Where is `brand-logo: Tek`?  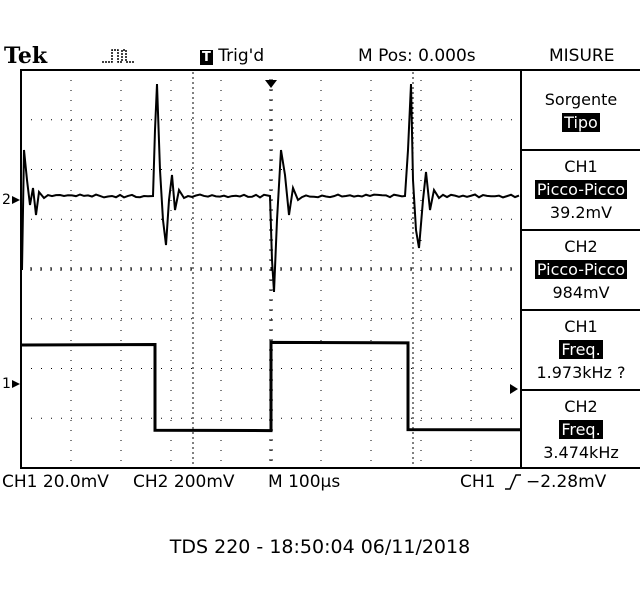 brand-logo: Tek is located at coordinates (25, 56).